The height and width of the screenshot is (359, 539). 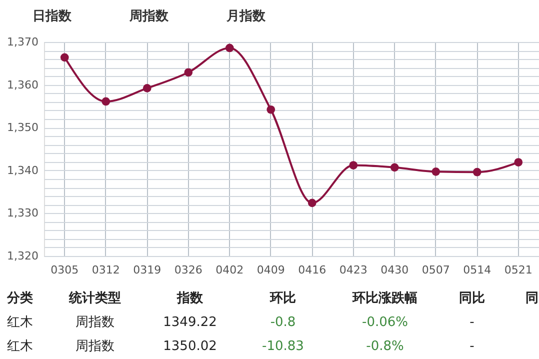 I want to click on x-tick-label: 0409, so click(x=270, y=270).